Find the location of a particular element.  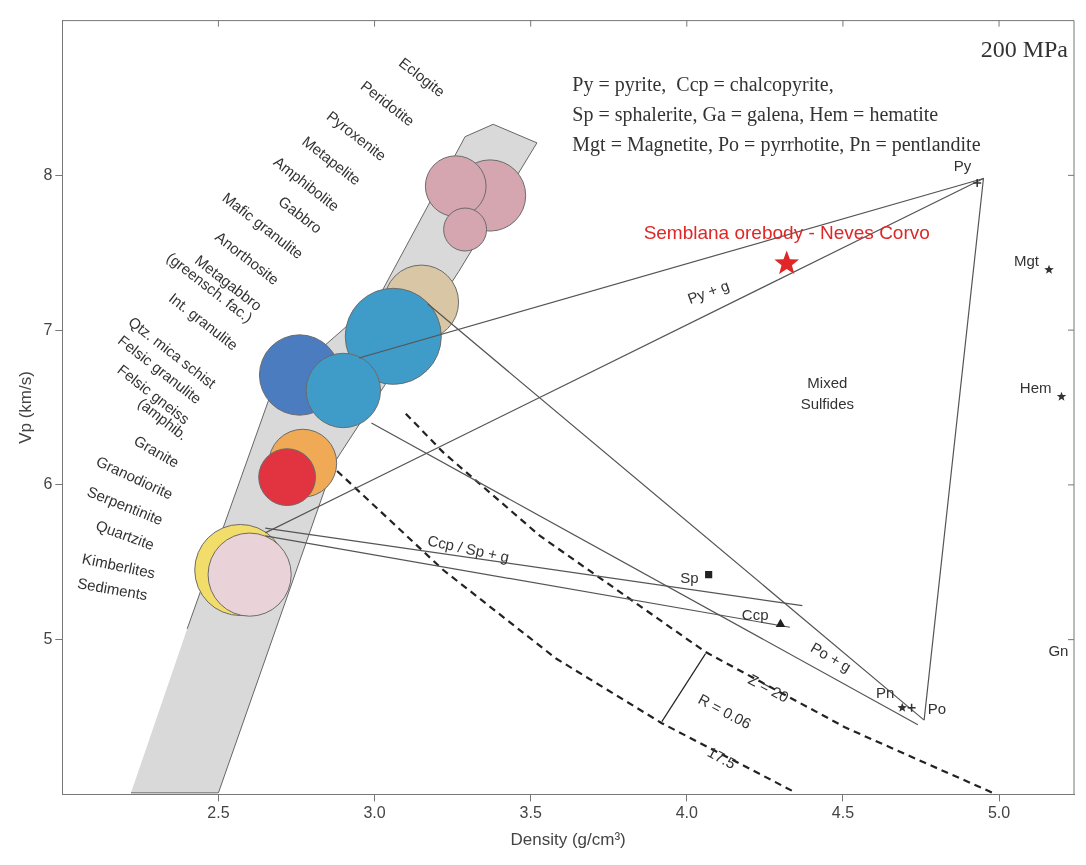

y-tick-label: 7 is located at coordinates (48, 329).